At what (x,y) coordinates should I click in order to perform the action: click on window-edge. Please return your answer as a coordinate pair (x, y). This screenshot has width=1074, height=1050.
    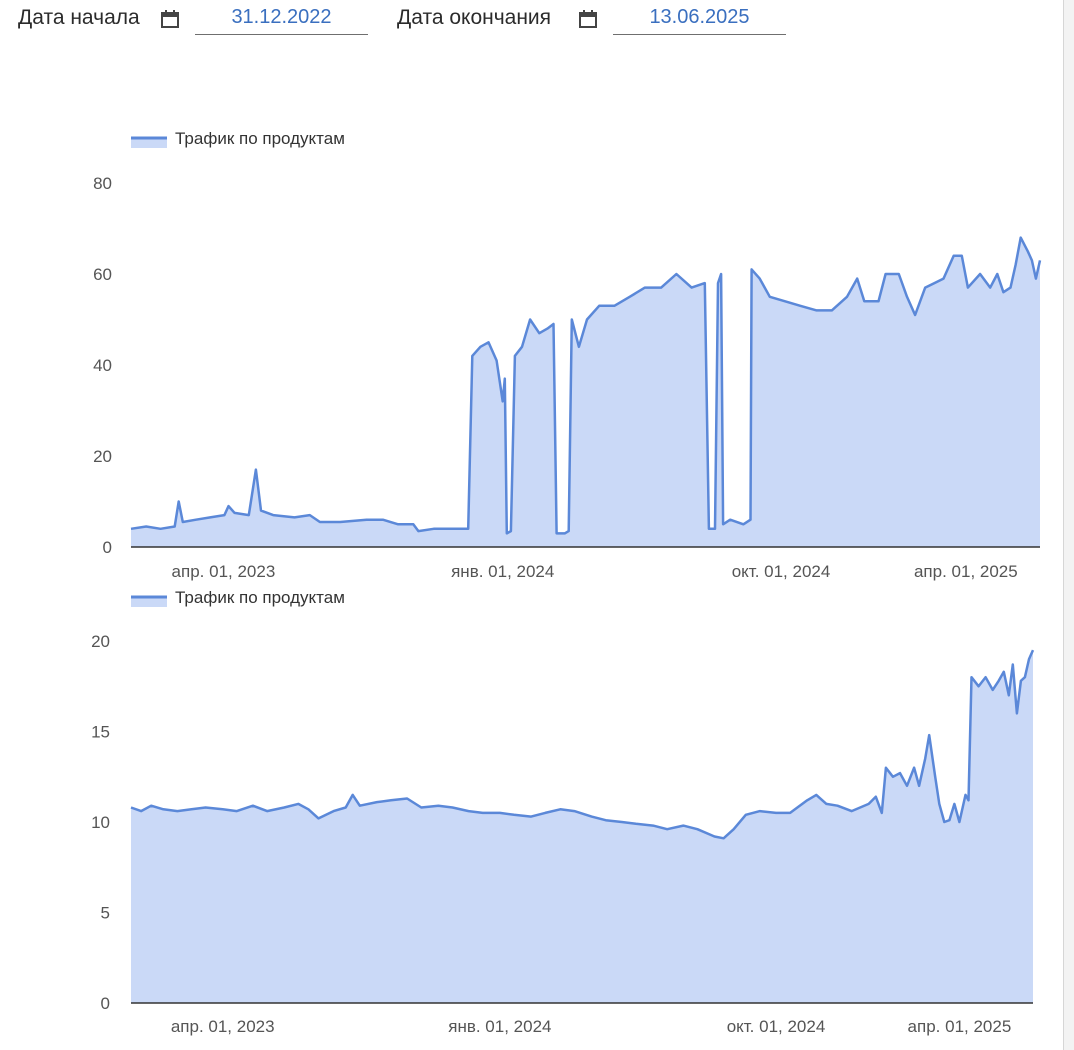
    Looking at the image, I should click on (1068, 525).